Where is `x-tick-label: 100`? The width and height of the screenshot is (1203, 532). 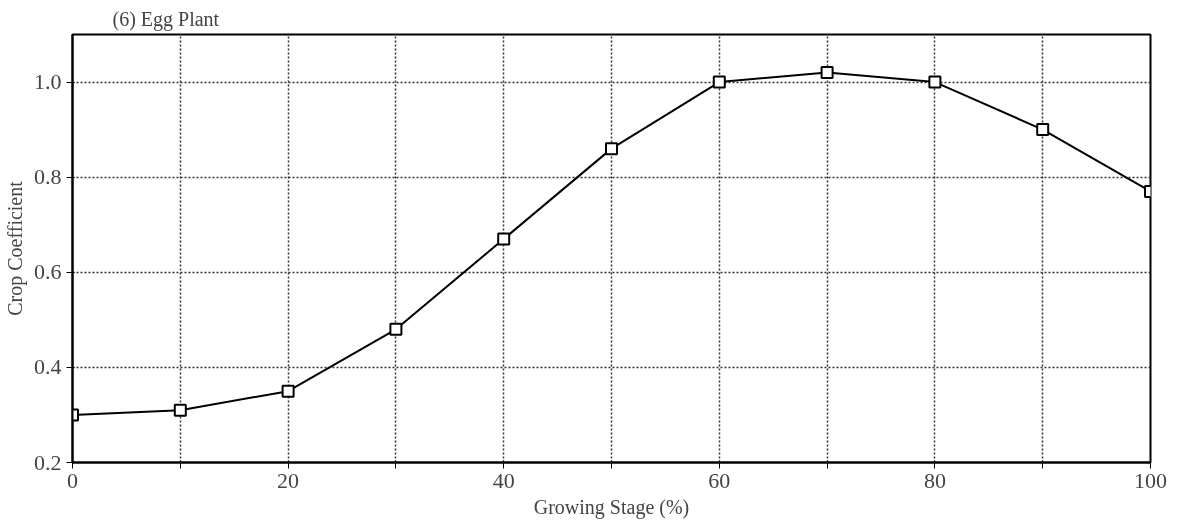
x-tick-label: 100 is located at coordinates (1150, 480).